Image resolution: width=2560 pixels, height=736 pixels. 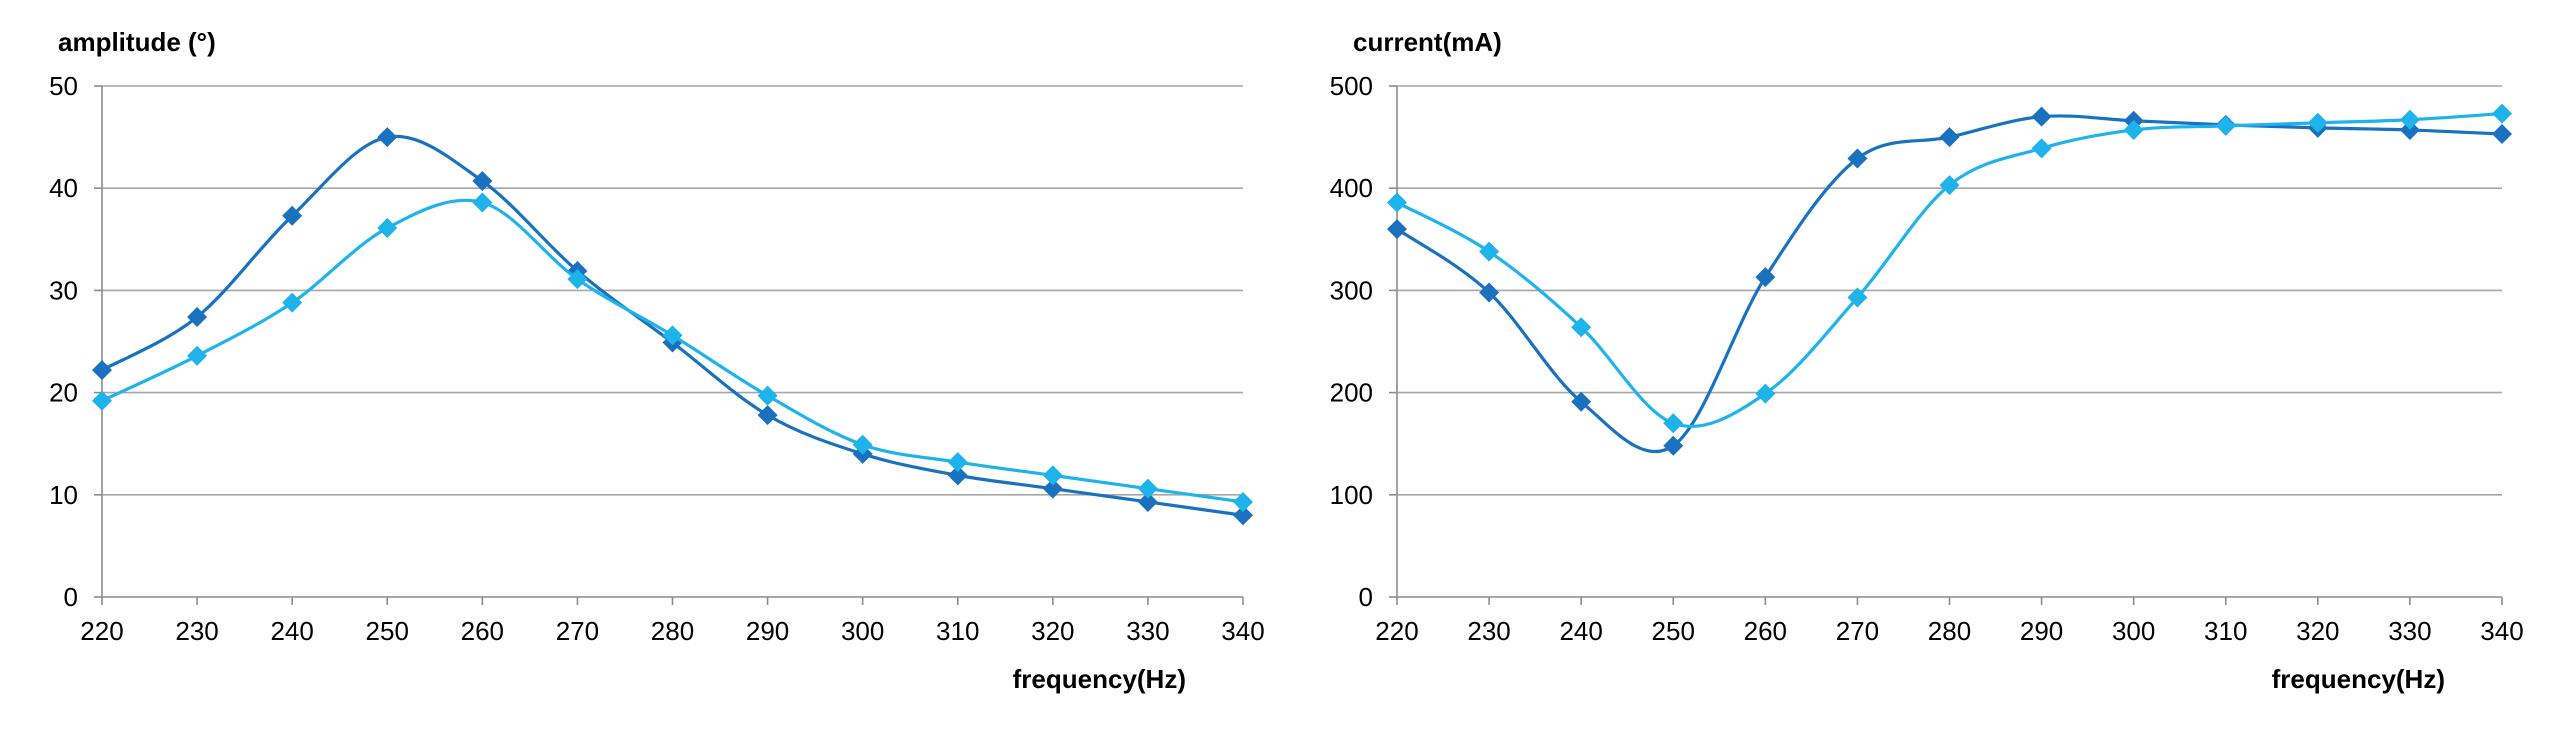 I want to click on y-tick-label: 400, so click(x=1351, y=188).